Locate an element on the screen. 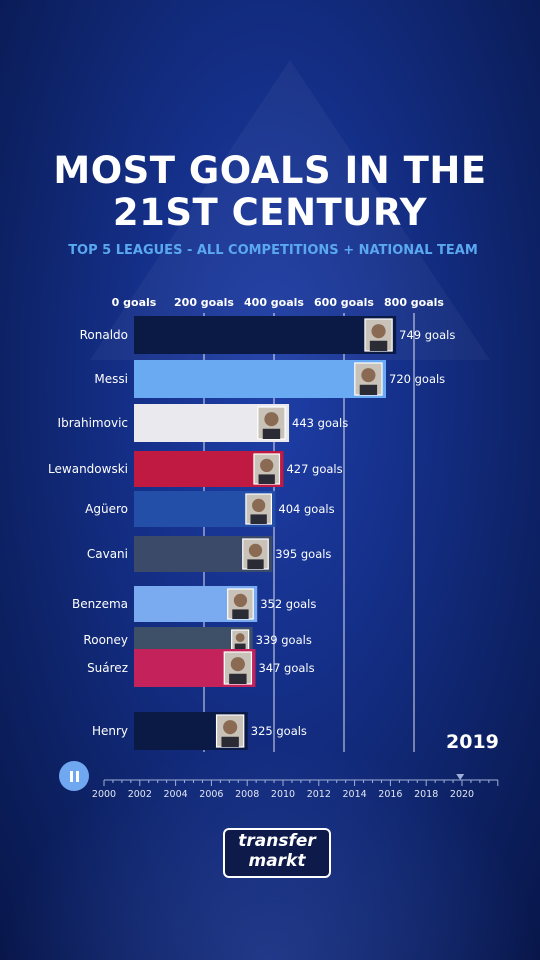 This screenshot has height=960, width=540. bar-category-label: Henry is located at coordinates (110, 731).